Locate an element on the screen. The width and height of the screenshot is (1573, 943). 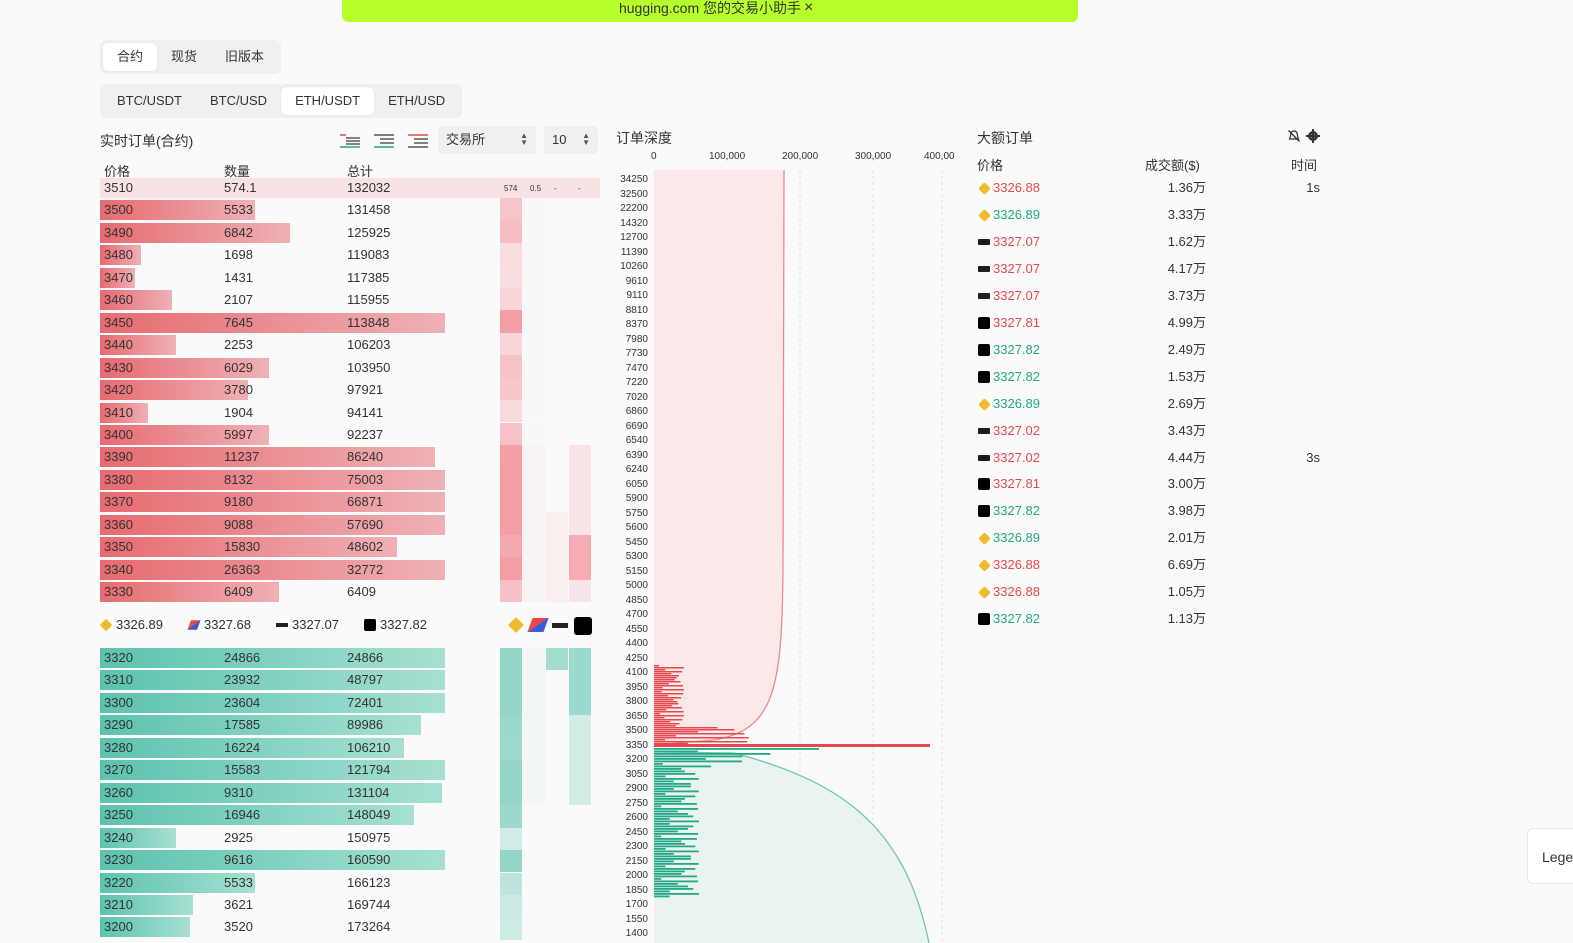
ask-total: 86240 is located at coordinates (365, 457).